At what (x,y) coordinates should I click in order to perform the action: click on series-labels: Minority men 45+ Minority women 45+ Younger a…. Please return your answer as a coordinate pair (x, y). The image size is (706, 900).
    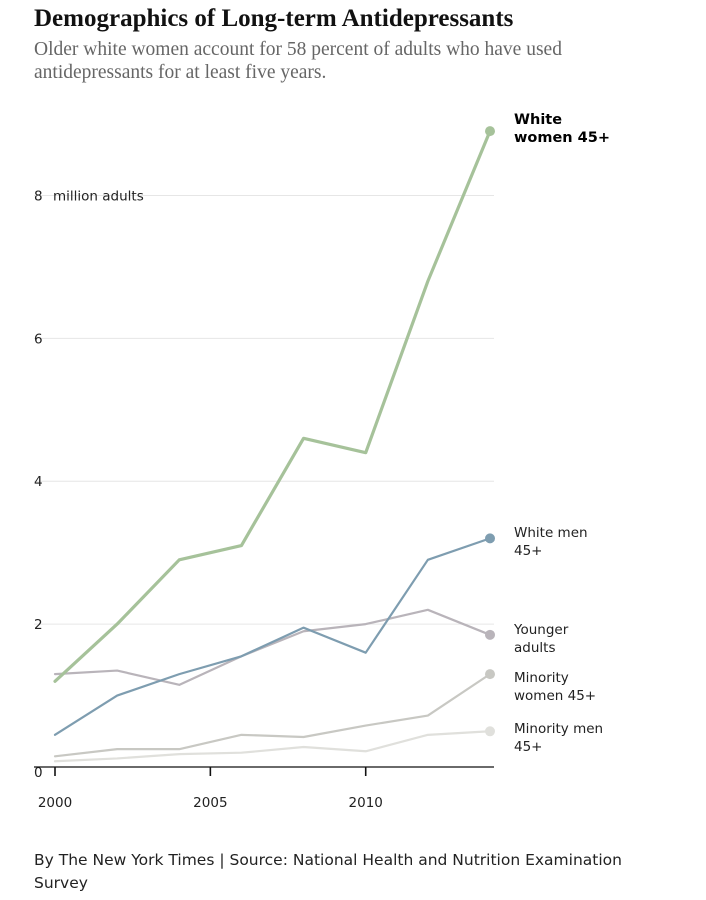
    Looking at the image, I should click on (561, 433).